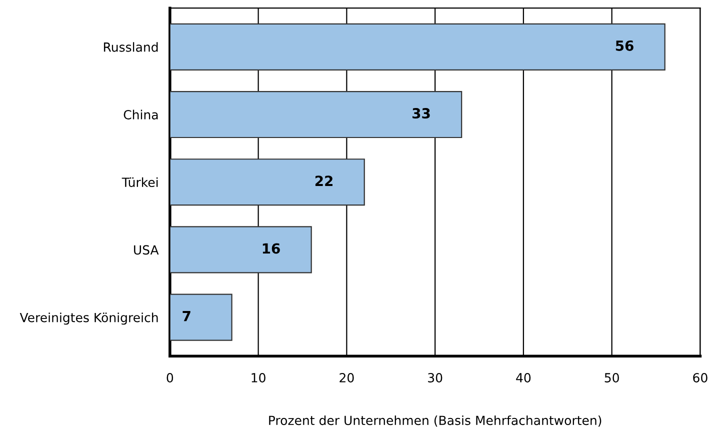 The height and width of the screenshot is (427, 708). What do you see at coordinates (186, 316) in the screenshot?
I see `data-label: 7` at bounding box center [186, 316].